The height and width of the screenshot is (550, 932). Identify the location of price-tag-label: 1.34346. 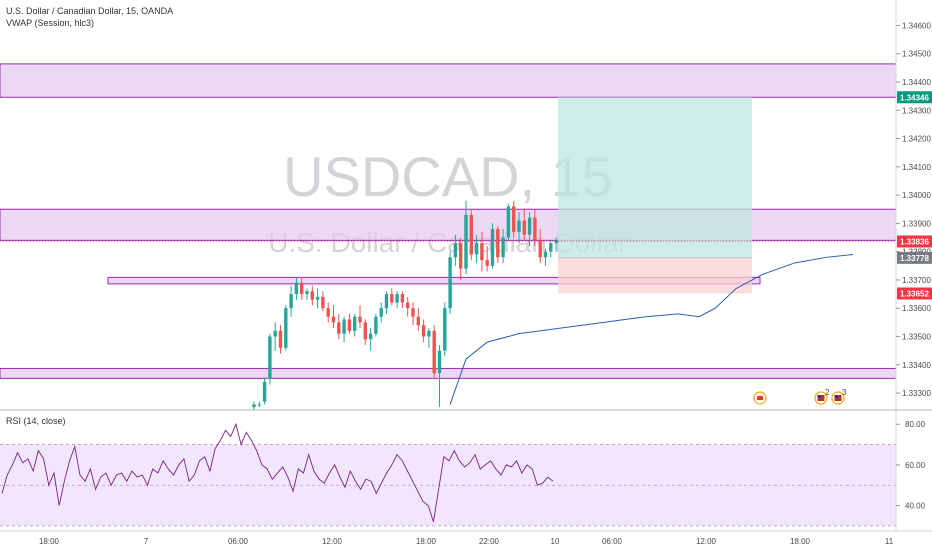
(914, 97).